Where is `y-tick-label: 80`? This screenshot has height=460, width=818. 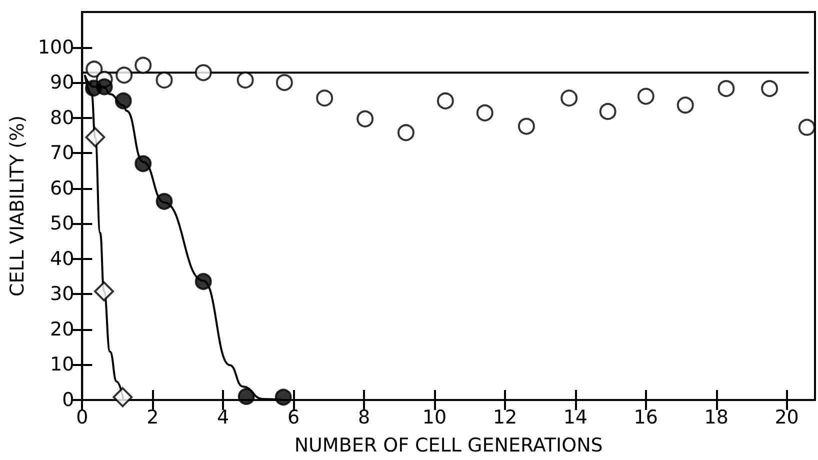 y-tick-label: 80 is located at coordinates (62, 117).